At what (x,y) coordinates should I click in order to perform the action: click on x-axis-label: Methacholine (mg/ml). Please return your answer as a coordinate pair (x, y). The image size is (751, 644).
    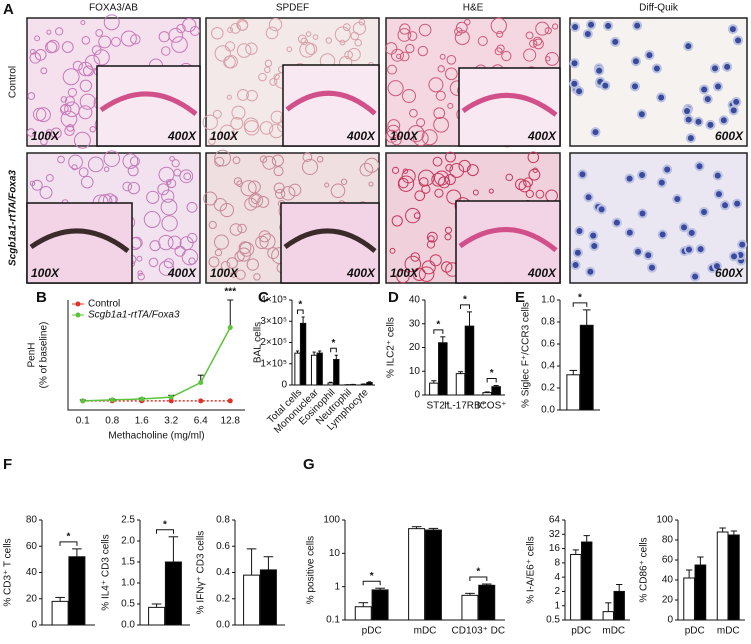
    Looking at the image, I should click on (156, 436).